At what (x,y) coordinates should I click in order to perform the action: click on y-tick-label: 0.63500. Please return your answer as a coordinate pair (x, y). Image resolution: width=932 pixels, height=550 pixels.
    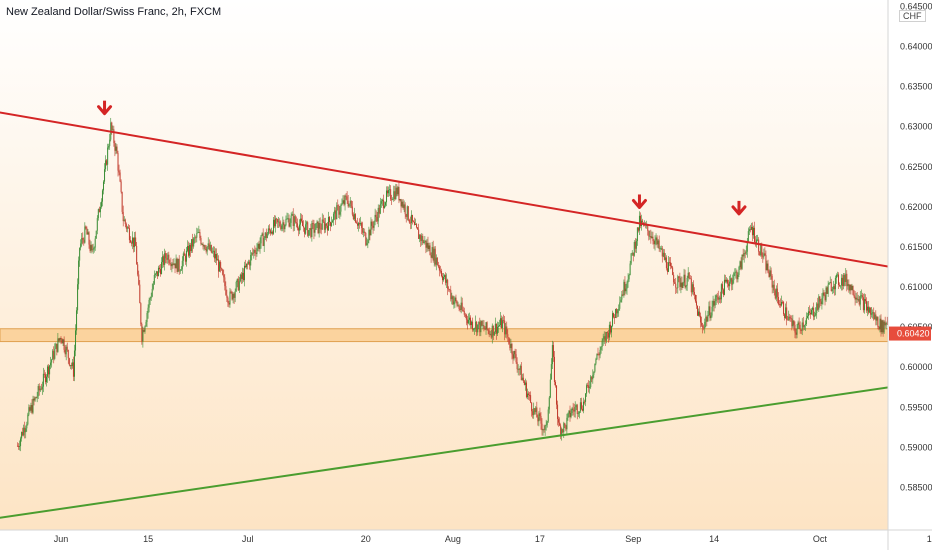
    Looking at the image, I should click on (916, 87).